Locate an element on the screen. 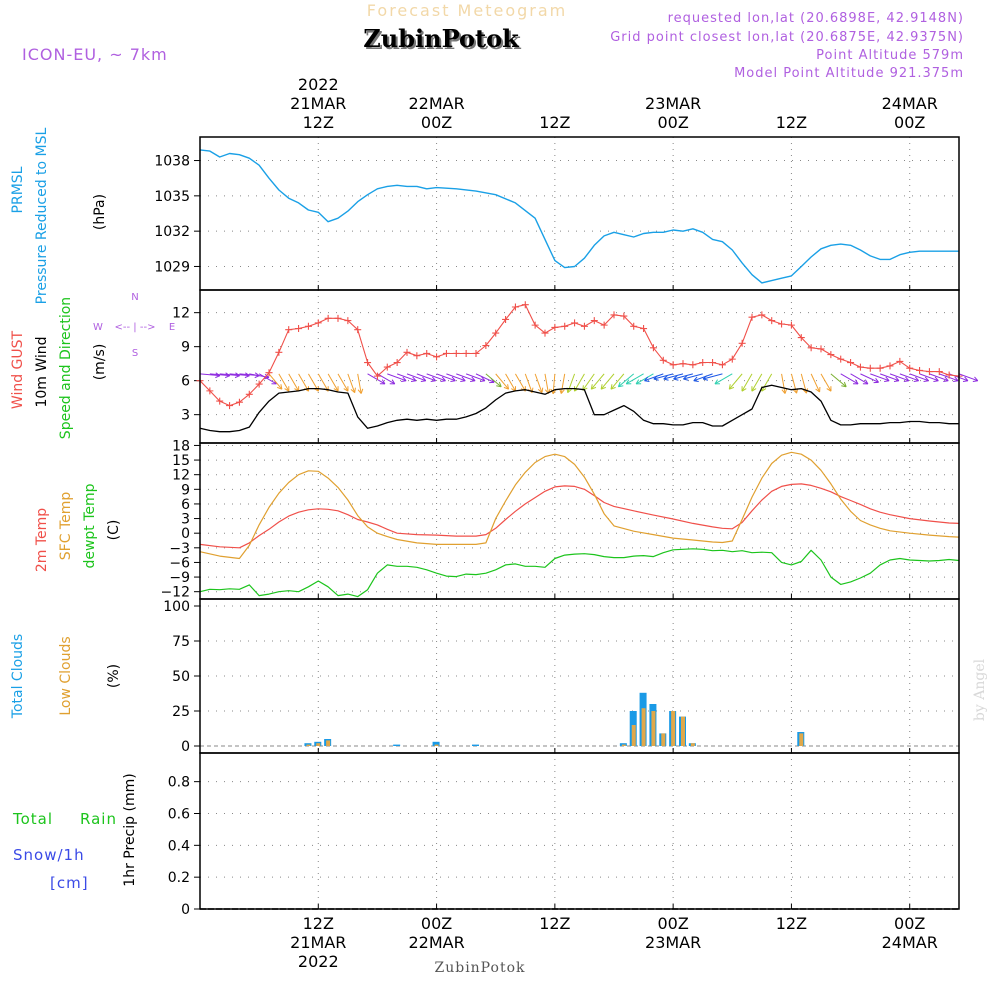 The image size is (1000, 1000). total-clouds-bar is located at coordinates (436, 743).